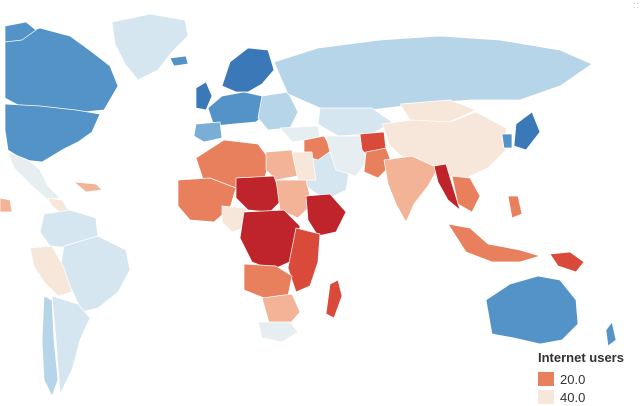 The width and height of the screenshot is (644, 406). What do you see at coordinates (278, 111) in the screenshot?
I see `region-eastern-europe` at bounding box center [278, 111].